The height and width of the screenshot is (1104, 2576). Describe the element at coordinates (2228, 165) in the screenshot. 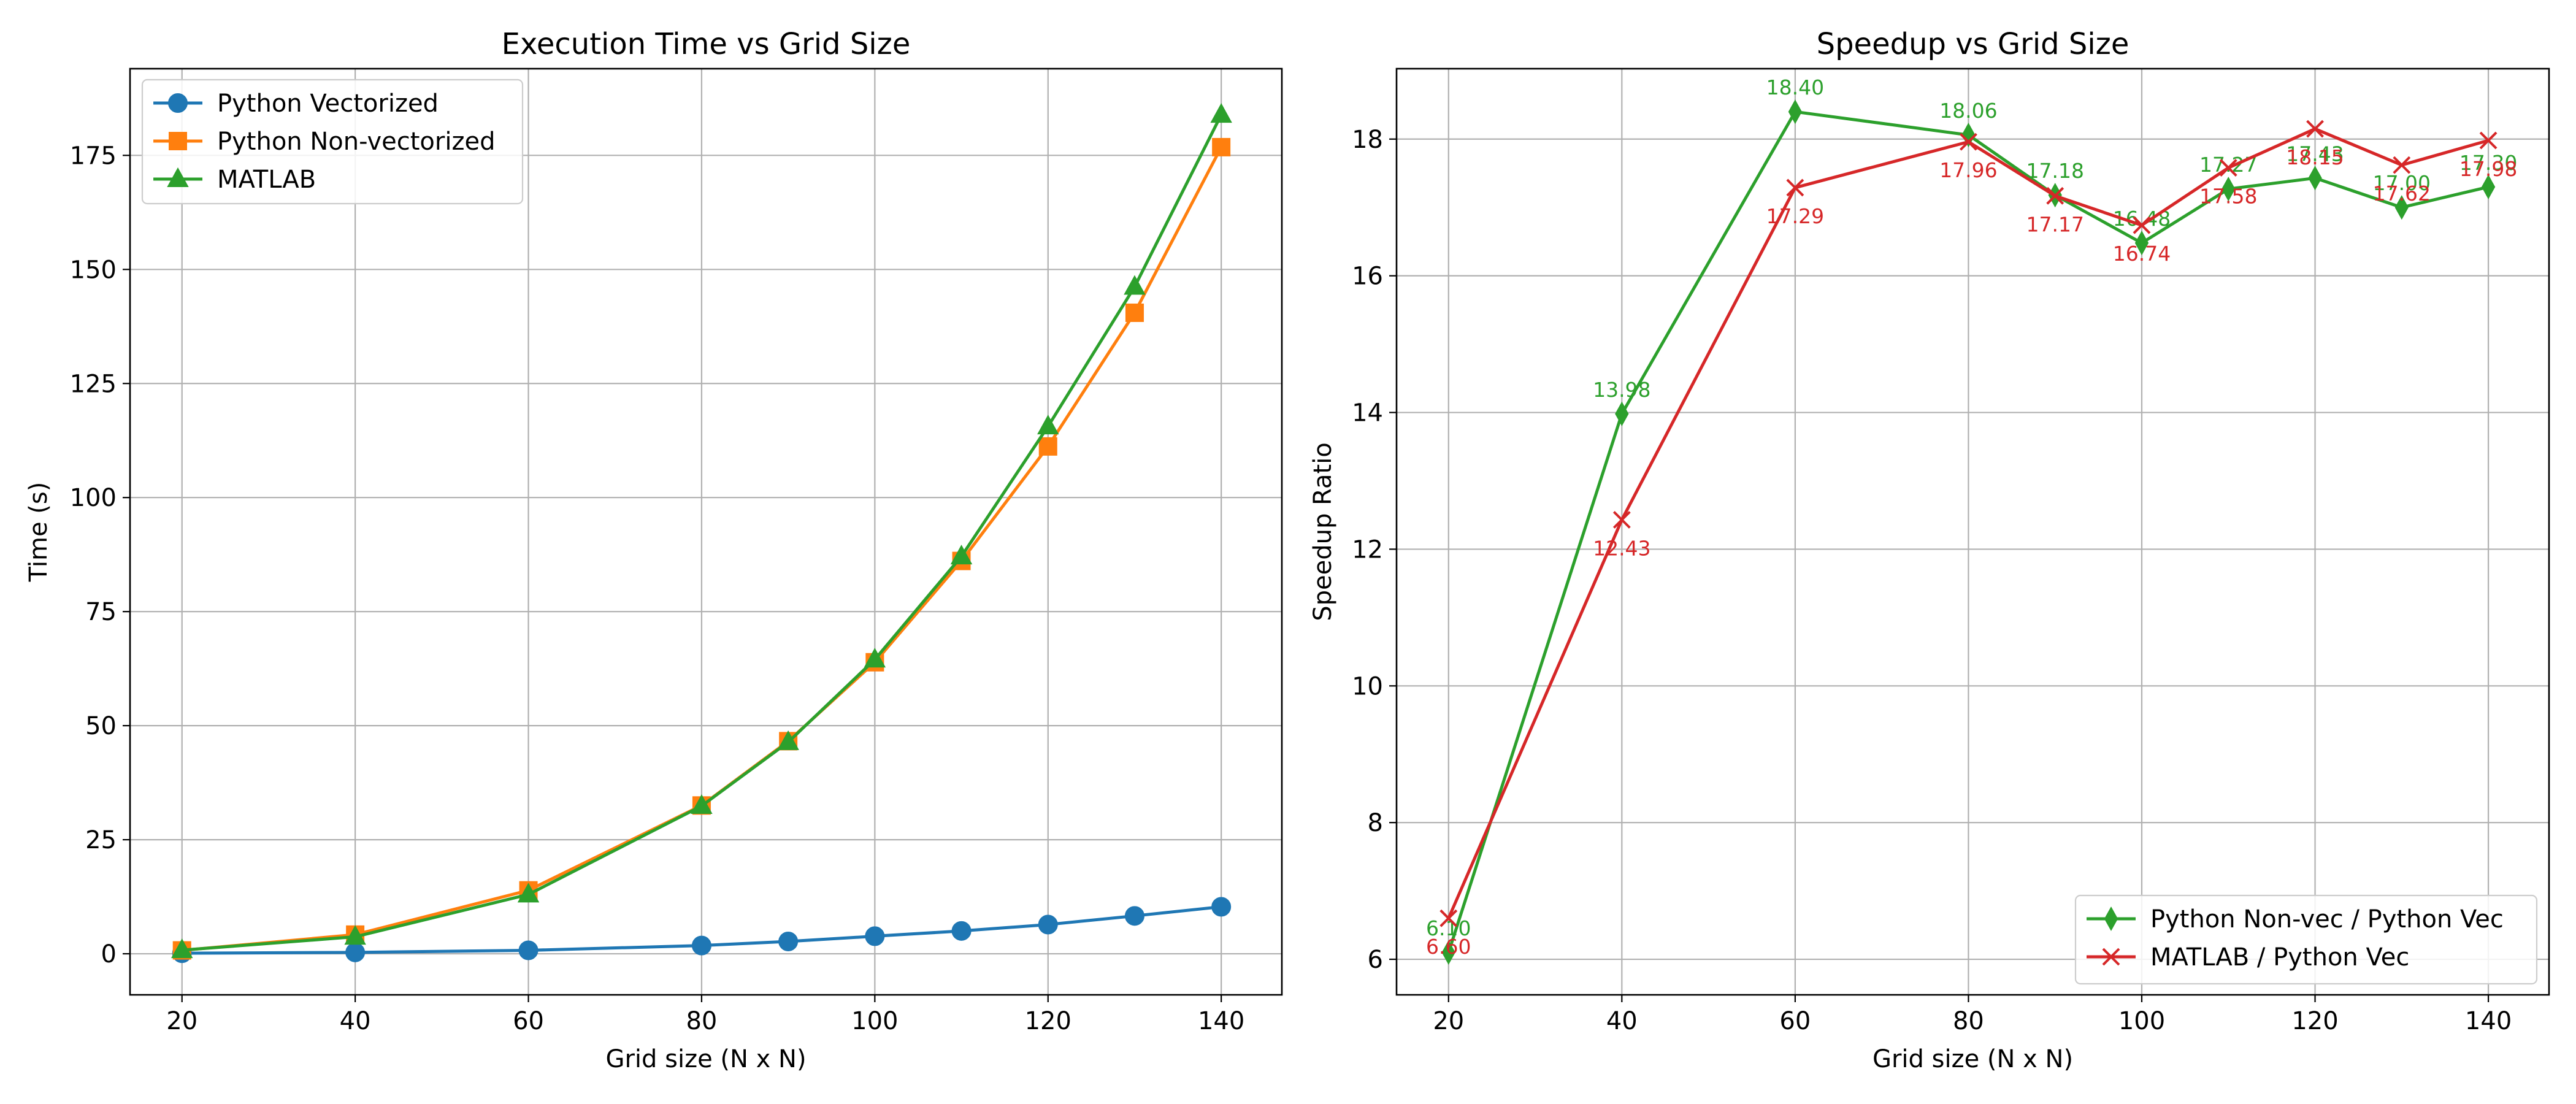

I see `data-label: 17.27` at that location.